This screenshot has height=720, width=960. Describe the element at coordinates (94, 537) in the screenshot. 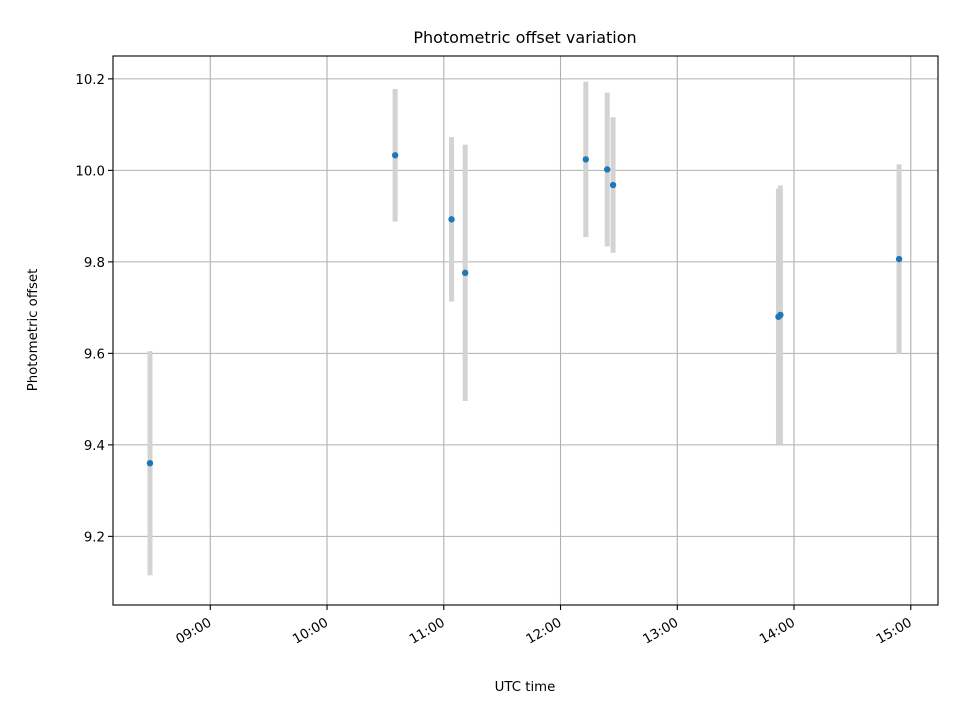

I see `y-tick-label: 9.2` at that location.